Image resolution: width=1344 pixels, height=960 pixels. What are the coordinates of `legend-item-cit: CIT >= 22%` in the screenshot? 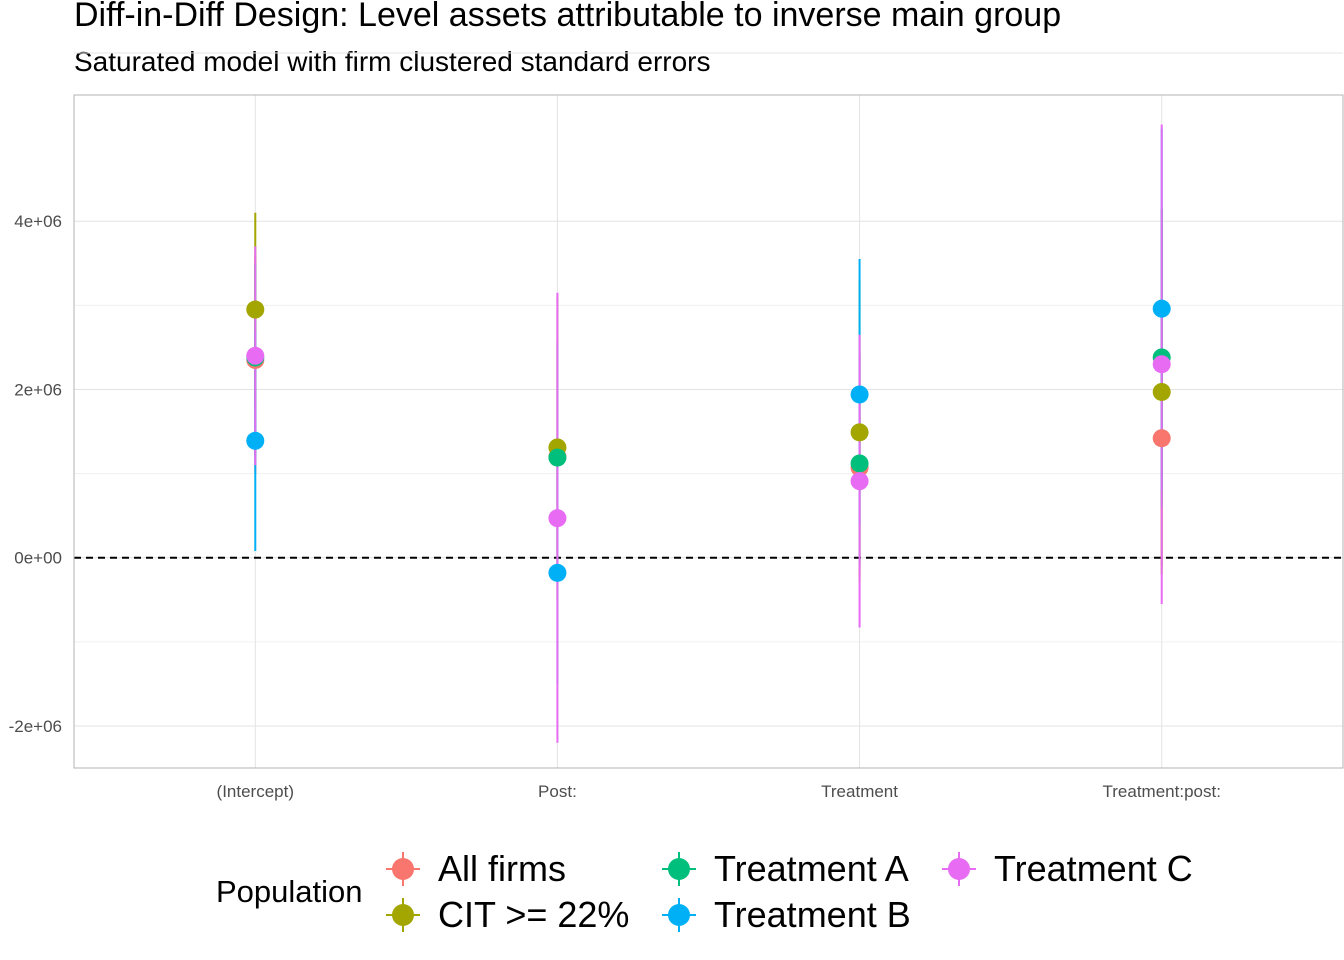 It's located at (505, 915).